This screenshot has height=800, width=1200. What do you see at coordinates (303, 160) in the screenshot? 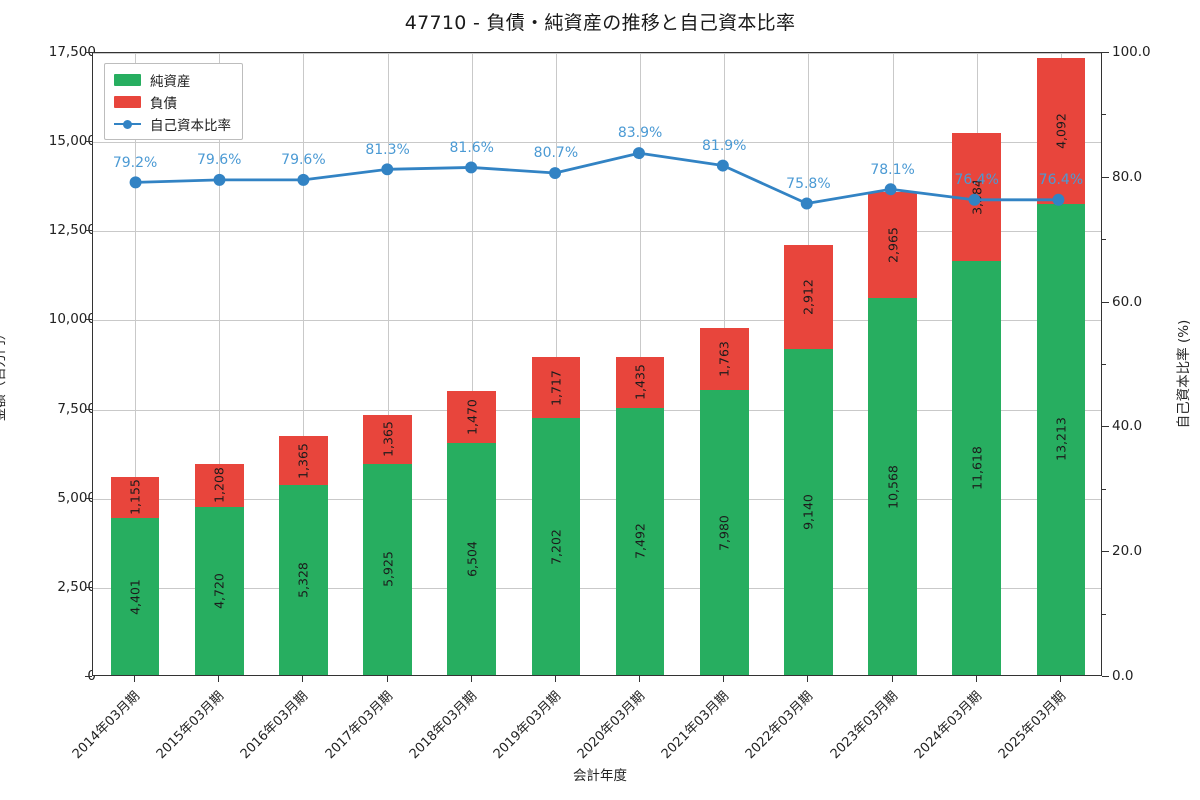
I see `line-point-label: 79.6%` at bounding box center [303, 160].